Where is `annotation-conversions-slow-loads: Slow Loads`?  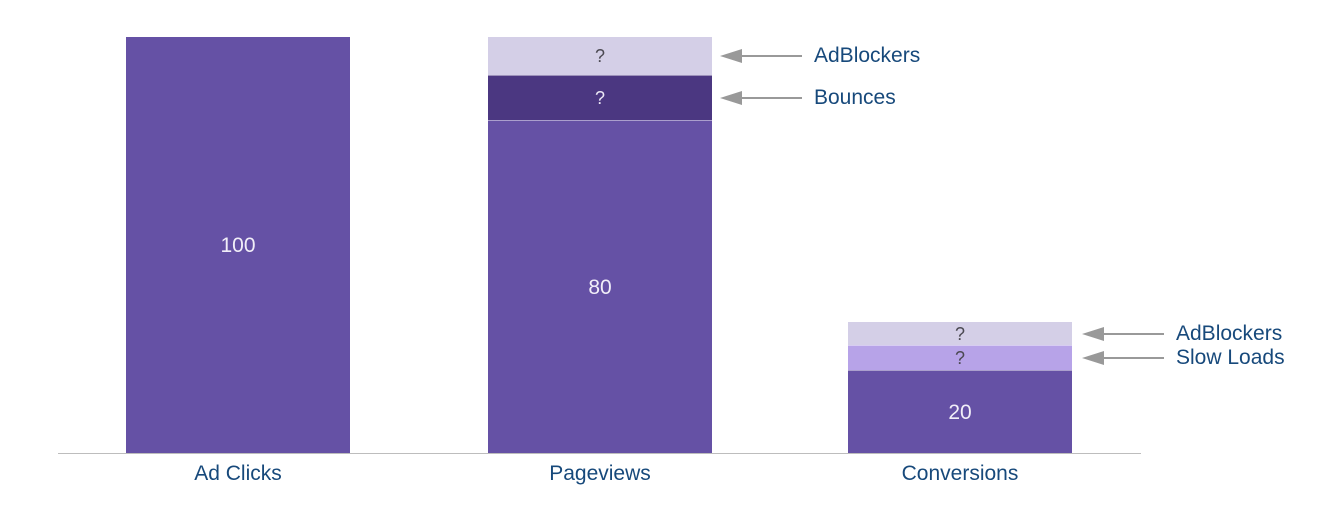 annotation-conversions-slow-loads: Slow Loads is located at coordinates (1183, 358).